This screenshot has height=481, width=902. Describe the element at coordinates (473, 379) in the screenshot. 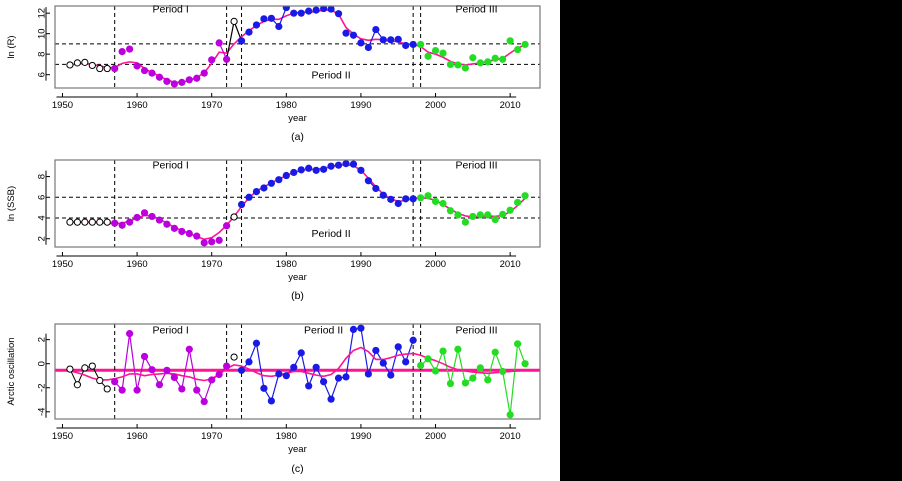

I see `series-period-III-green` at that location.